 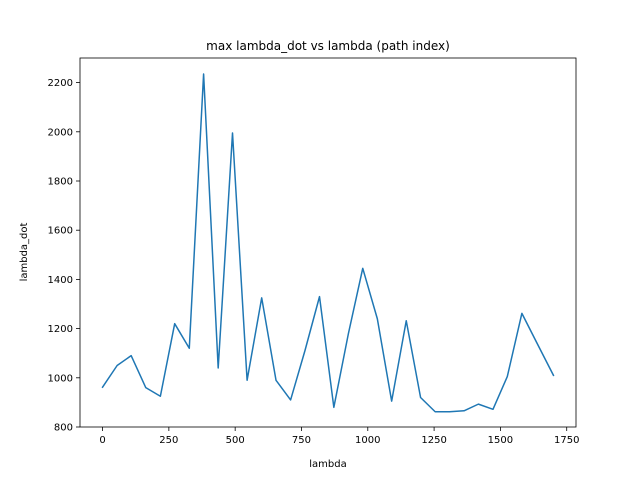 I want to click on chart-title: max lambda_dot vs lambda (path index), so click(x=328, y=46).